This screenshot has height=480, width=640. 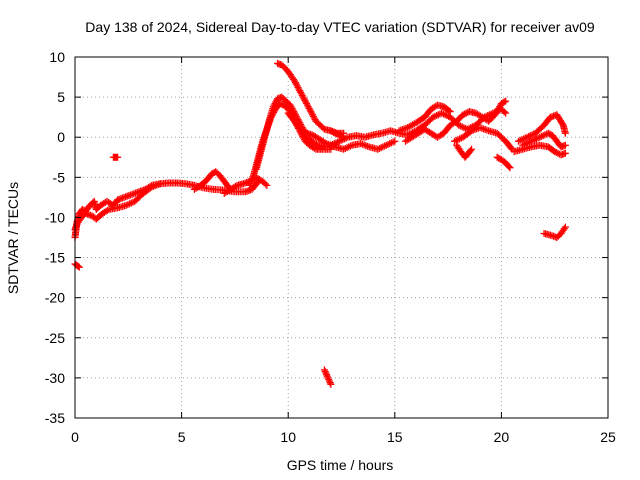 What do you see at coordinates (55, 217) in the screenshot?
I see `y-tick-label: -10` at bounding box center [55, 217].